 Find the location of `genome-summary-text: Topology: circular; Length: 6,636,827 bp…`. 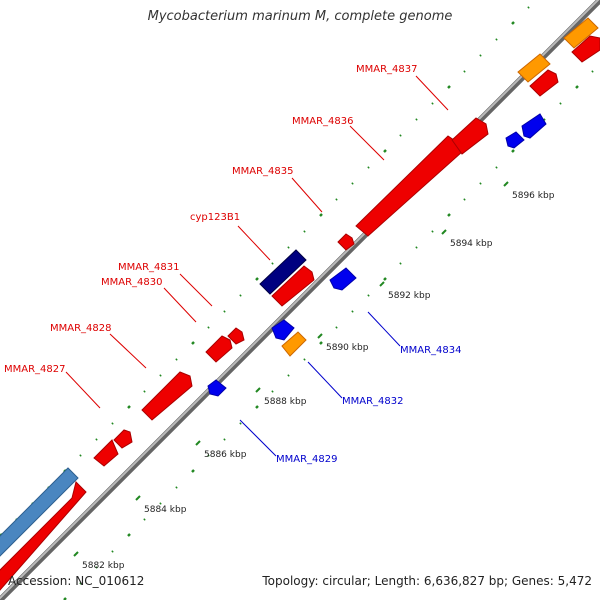

genome-summary-text: Topology: circular; Length: 6,636,827 bp… is located at coordinates (427, 581).